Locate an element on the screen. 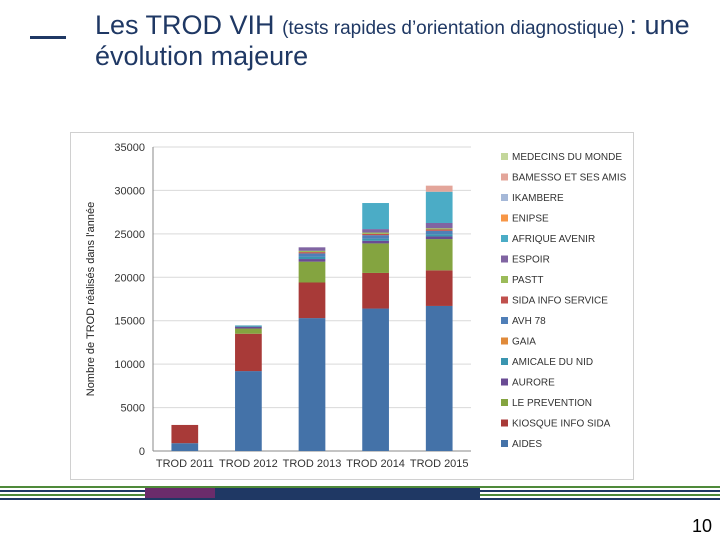 This screenshot has width=720, height=540. legend-label: ENIPSE is located at coordinates (530, 219).